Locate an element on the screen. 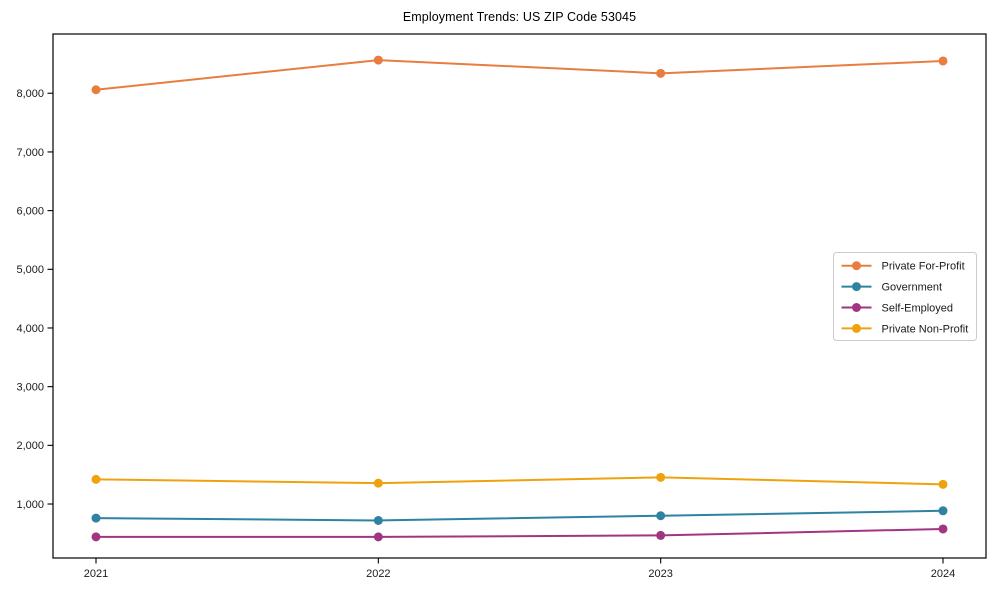 This screenshot has height=600, width=1000. x-tick-label: 2022 is located at coordinates (378, 574).